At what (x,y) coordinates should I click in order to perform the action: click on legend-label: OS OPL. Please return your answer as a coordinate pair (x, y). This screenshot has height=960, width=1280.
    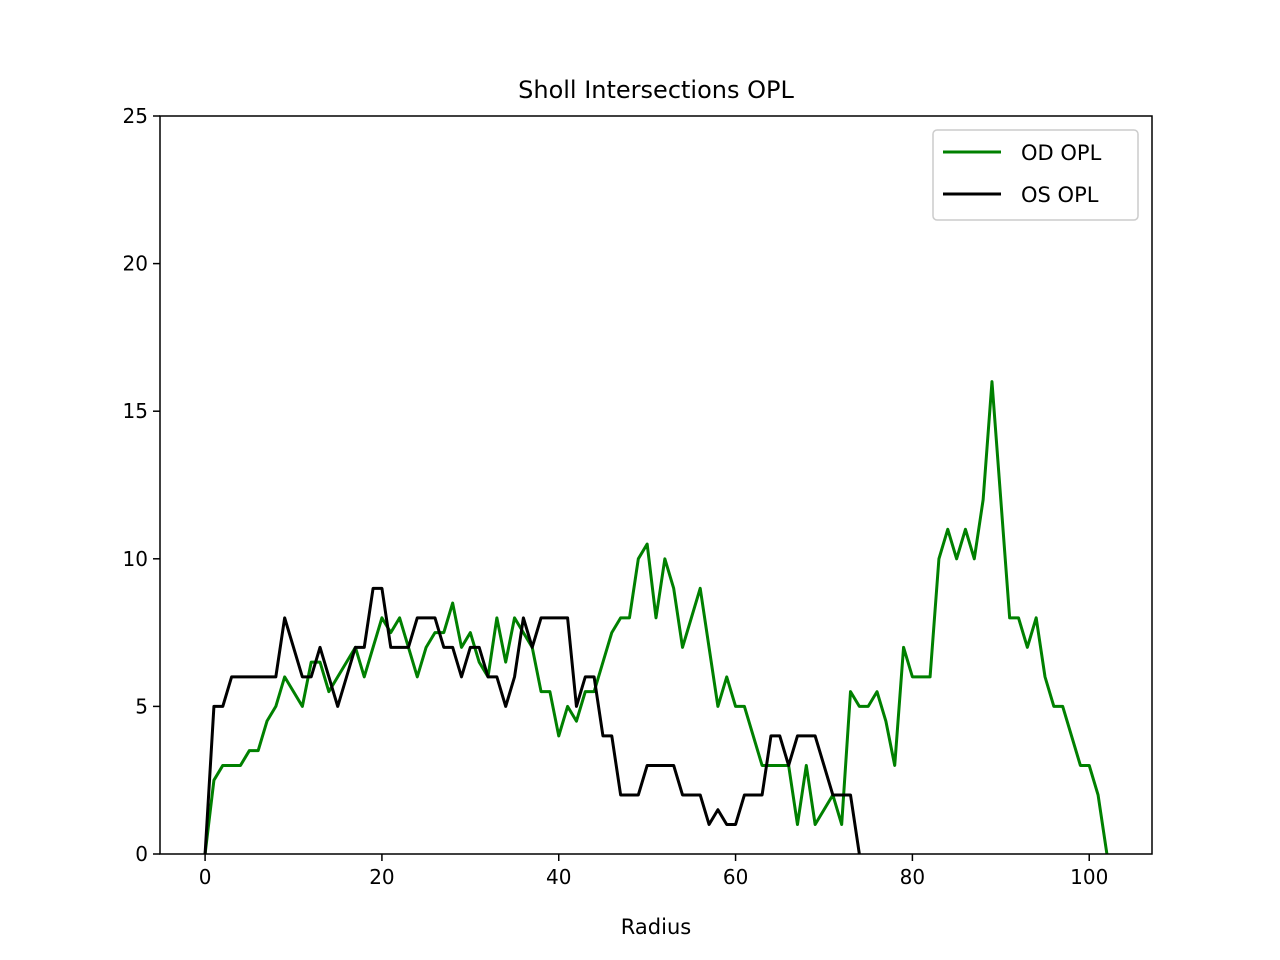
    Looking at the image, I should click on (1060, 195).